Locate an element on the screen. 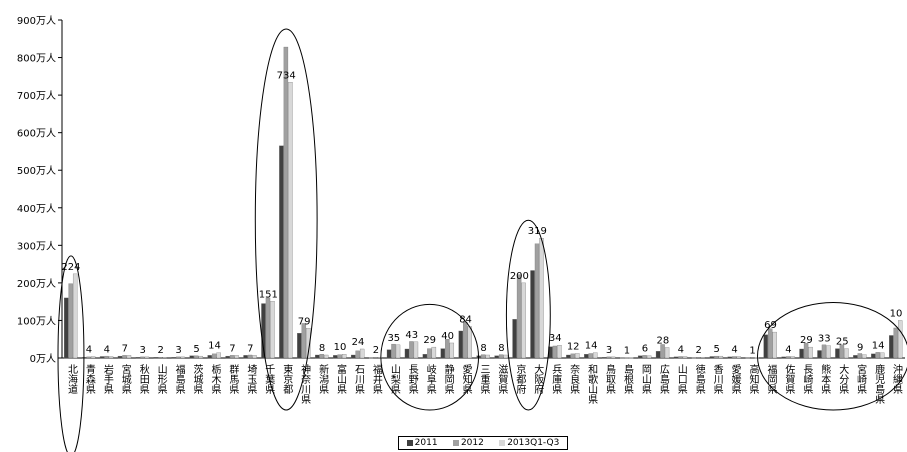 Image resolution: width=907 pixels, height=452 pixels. x-tick-label-46: 沖縄県 is located at coordinates (897, 379).